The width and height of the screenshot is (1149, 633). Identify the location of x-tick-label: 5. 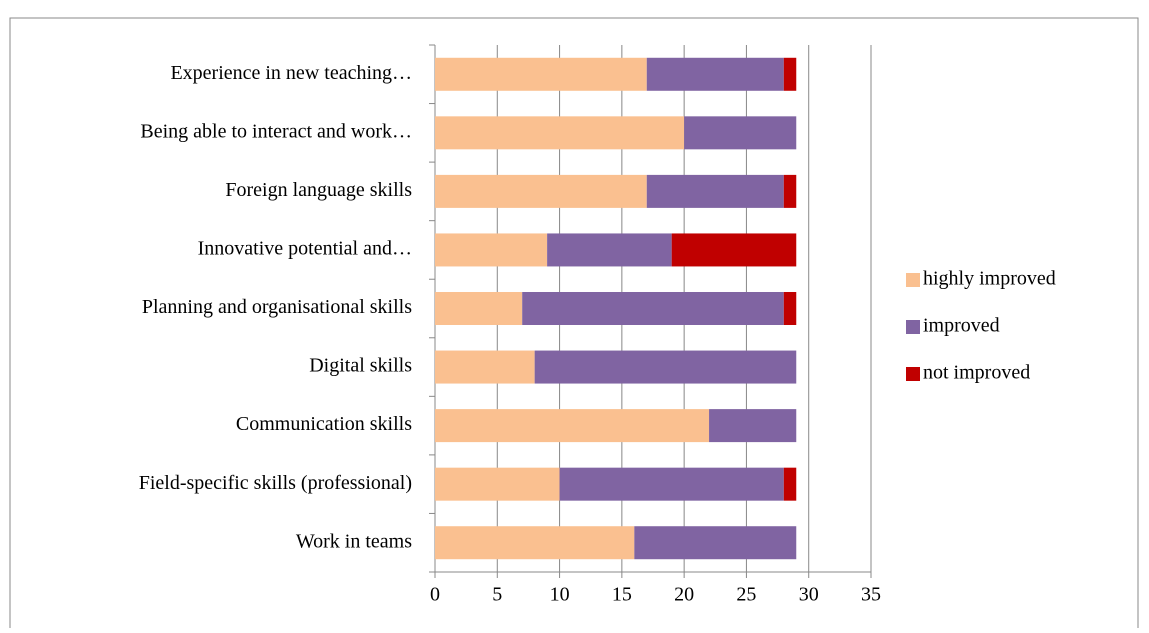
(497, 595).